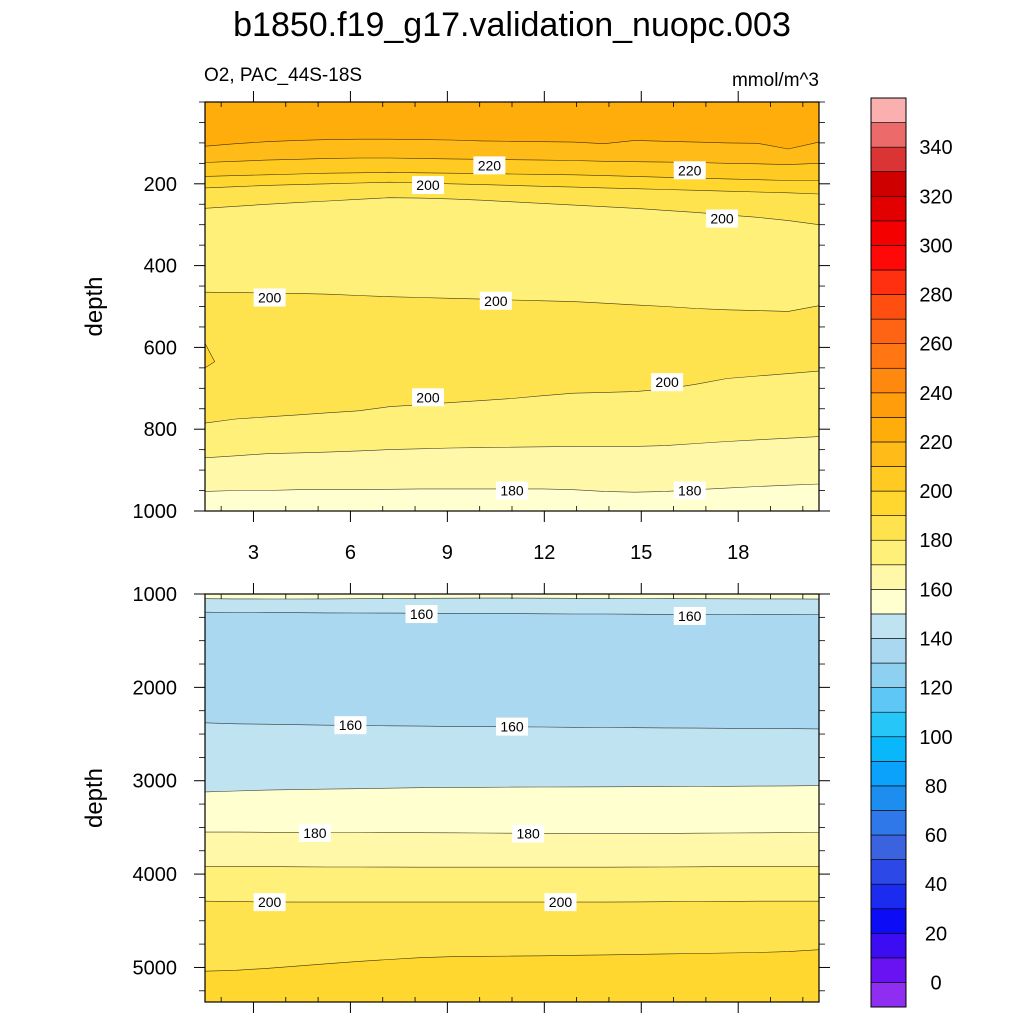 Image resolution: width=1024 pixels, height=1024 pixels. Describe the element at coordinates (935, 443) in the screenshot. I see `colorbar-label: 220` at that location.